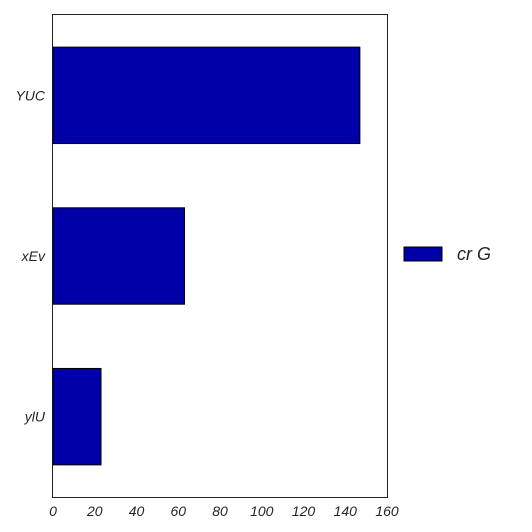  What do you see at coordinates (33, 256) in the screenshot?
I see `category-label-xEv: xEv` at bounding box center [33, 256].